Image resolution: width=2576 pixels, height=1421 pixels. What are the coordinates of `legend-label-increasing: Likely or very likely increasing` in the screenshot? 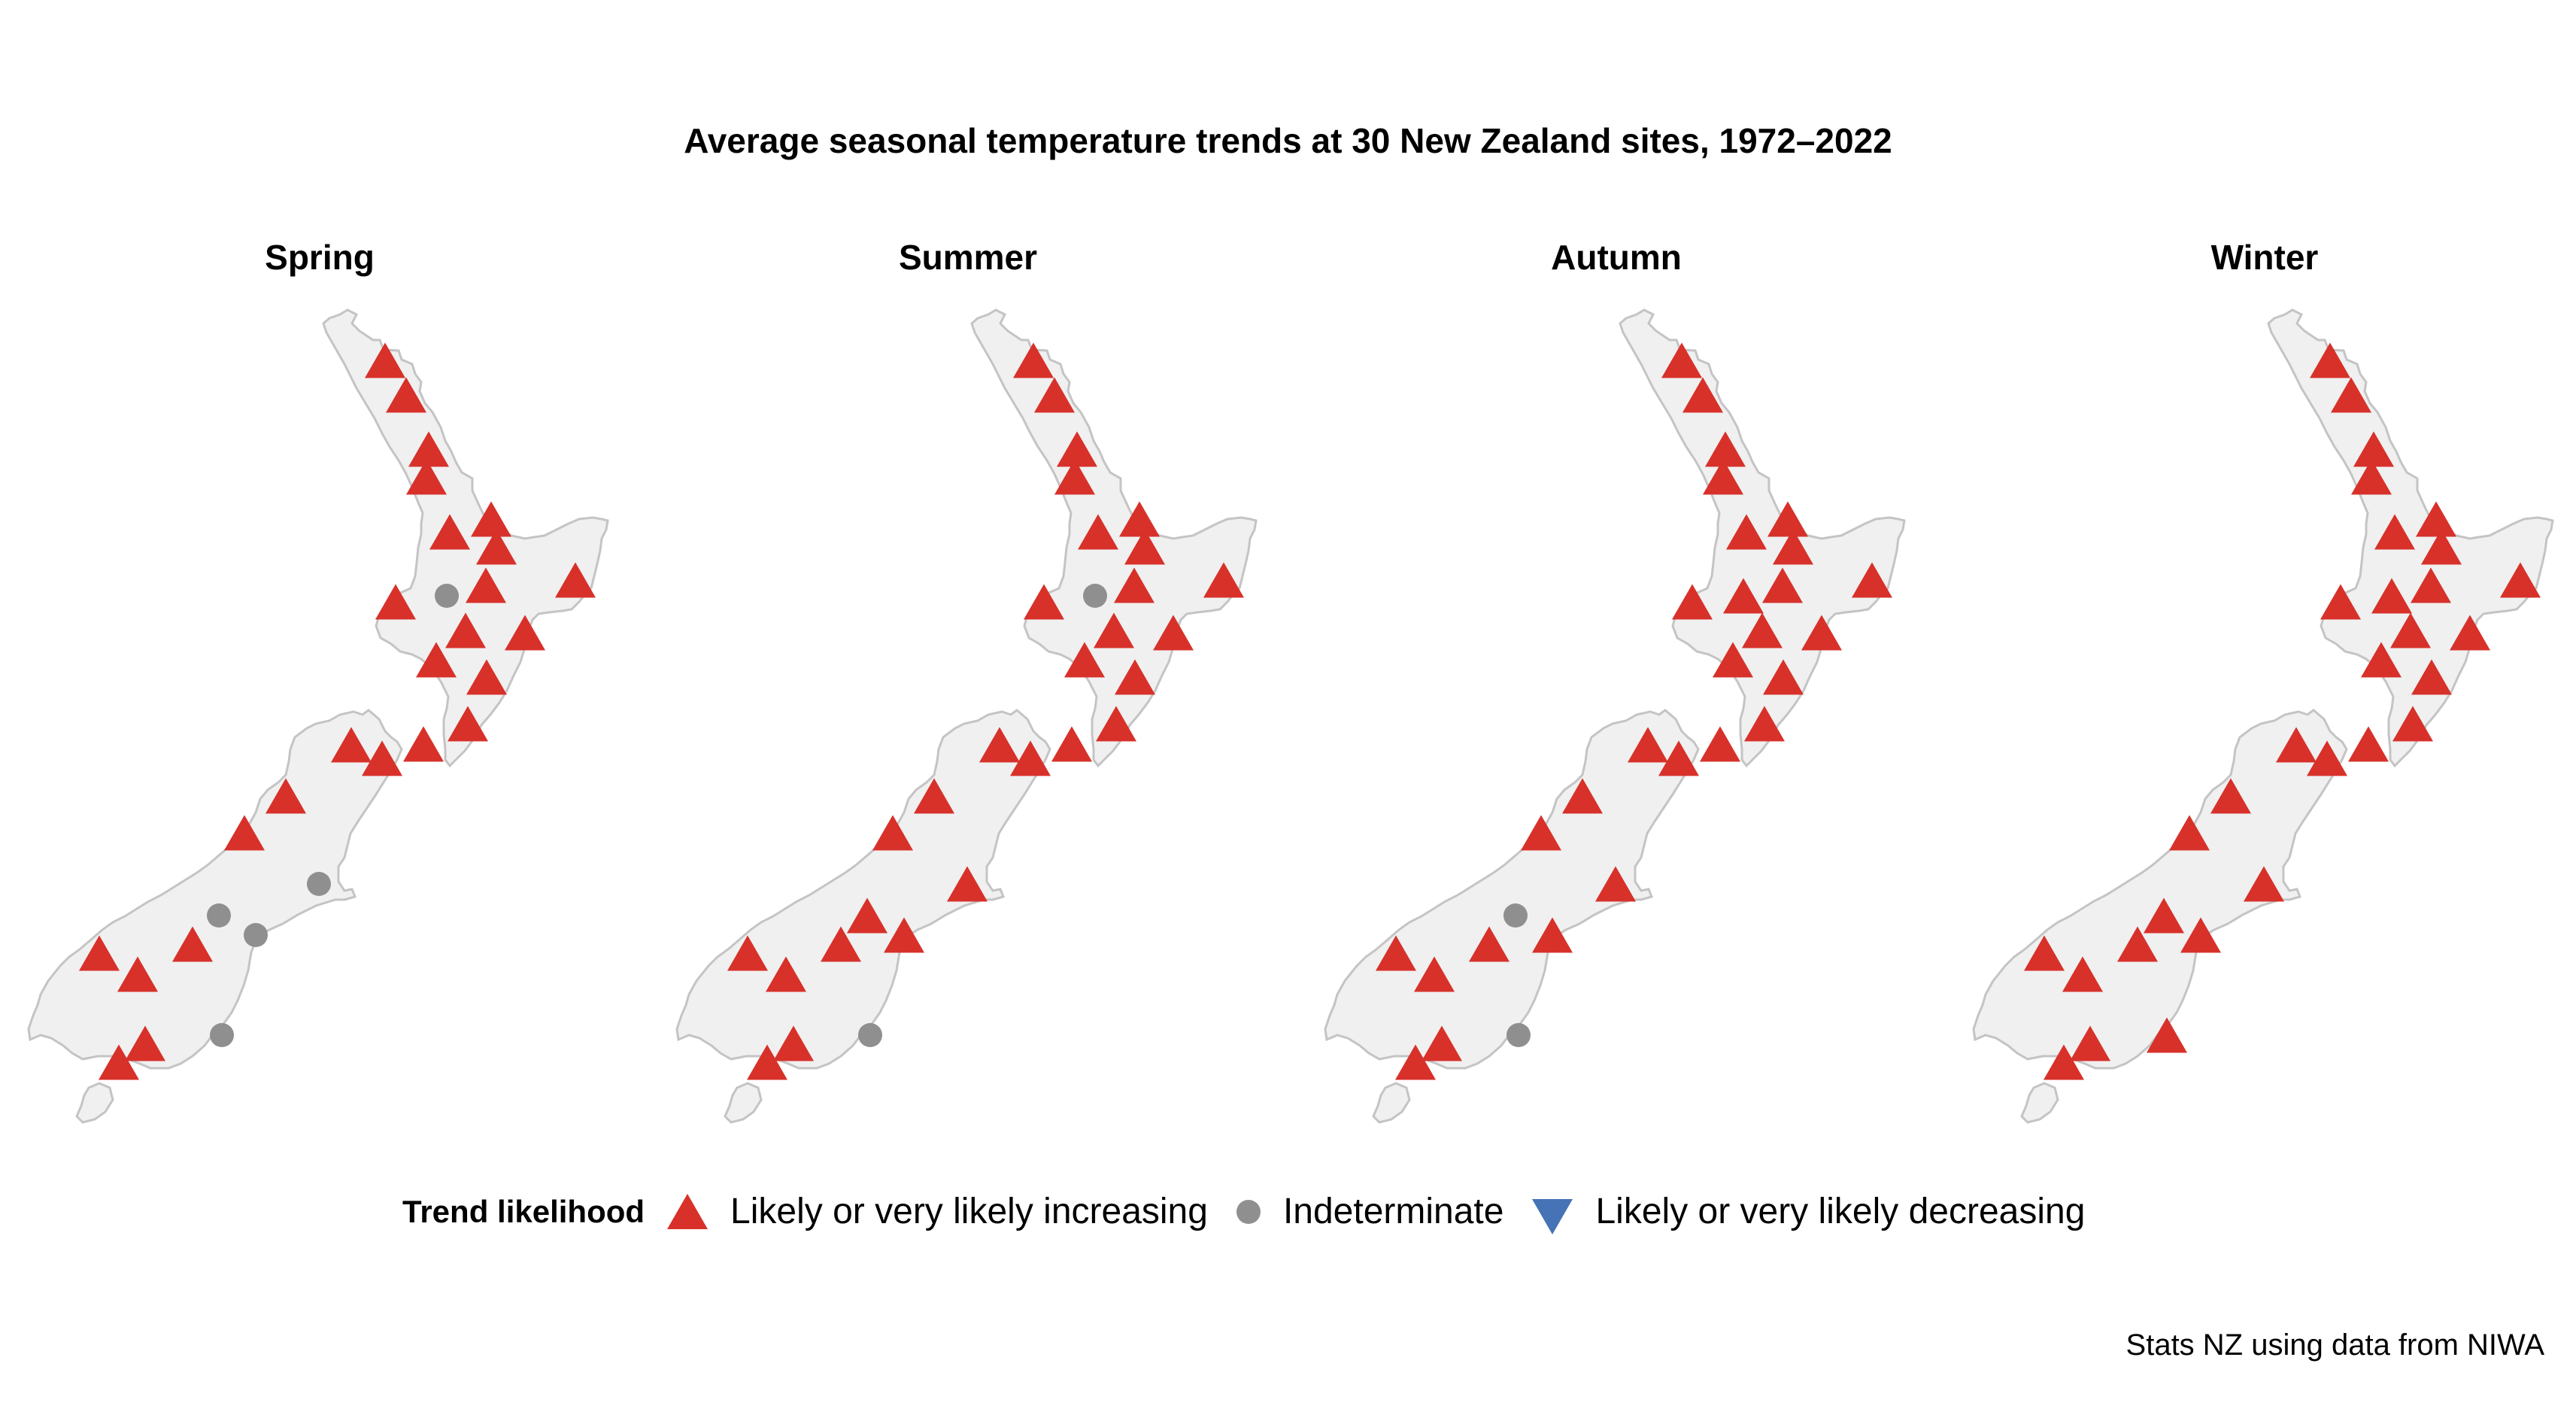 It's located at (969, 1211).